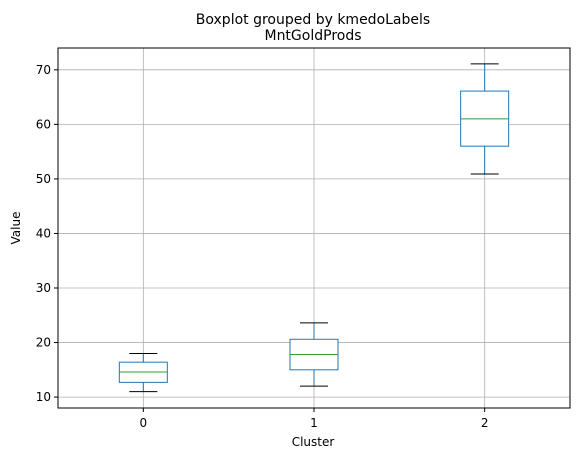 This screenshot has width=578, height=461. I want to click on y-tick-label: 70, so click(43, 70).